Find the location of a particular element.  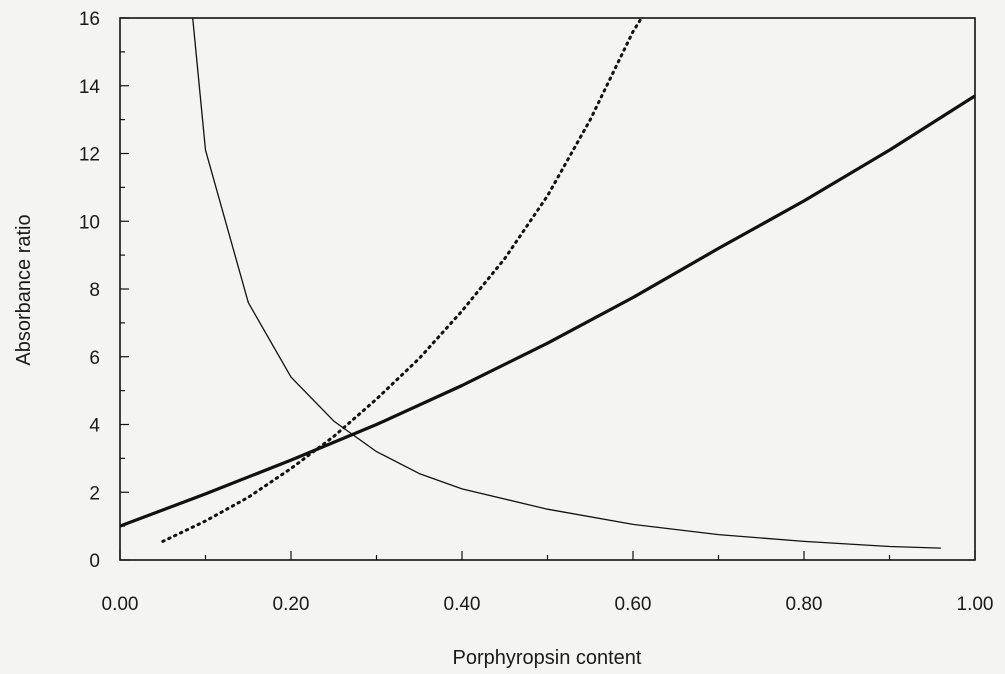

x-tick-label-4: 0.80 is located at coordinates (804, 604).